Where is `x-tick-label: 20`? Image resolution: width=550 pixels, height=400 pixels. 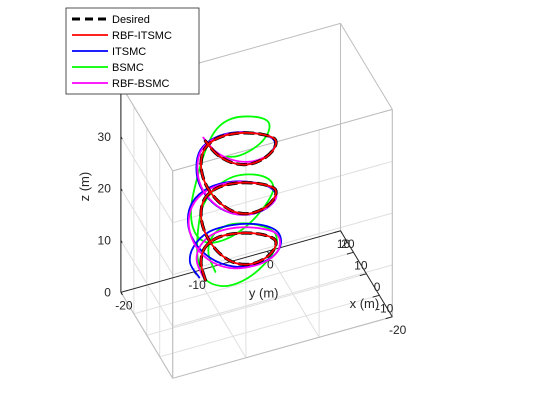
x-tick-label: 20 is located at coordinates (348, 244).